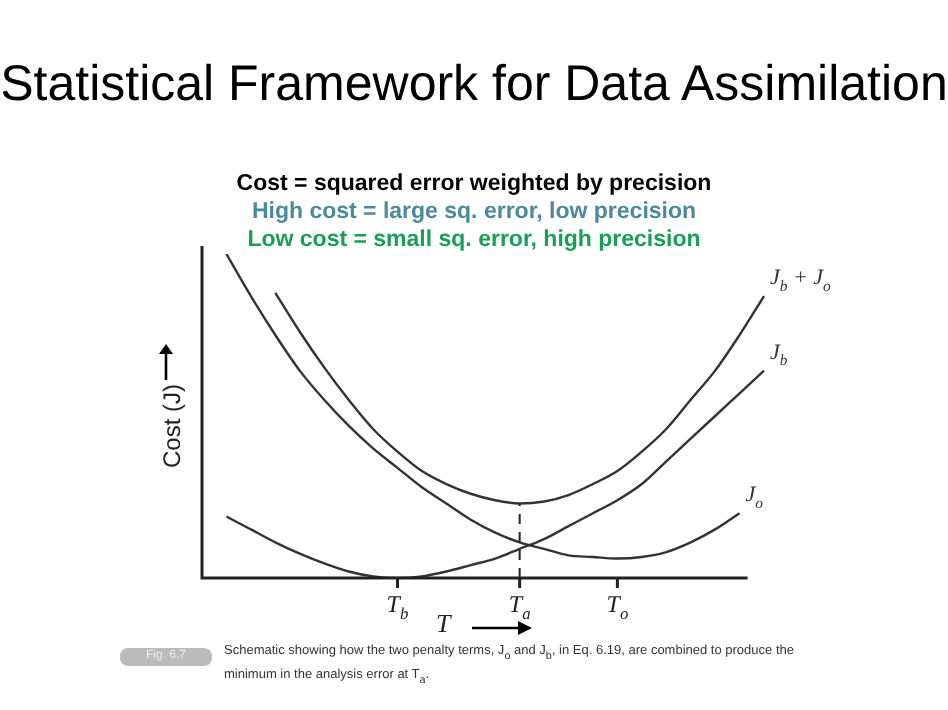 This screenshot has width=948, height=710. What do you see at coordinates (474, 240) in the screenshot?
I see `text: Low cost = small sq. error, high precision` at bounding box center [474, 240].